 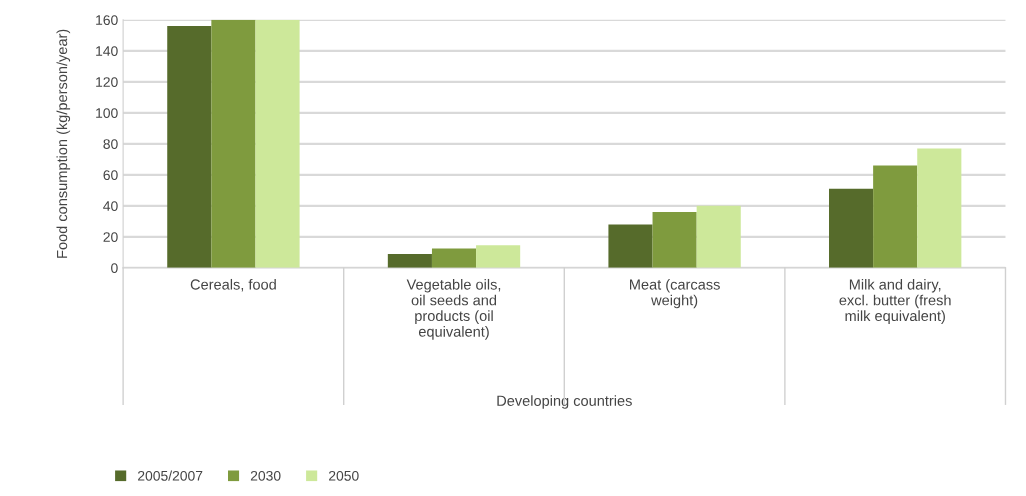 I want to click on x-tick-label: Vegetable oils, oil seeds and products (oil equivalent), so click(x=453, y=309).